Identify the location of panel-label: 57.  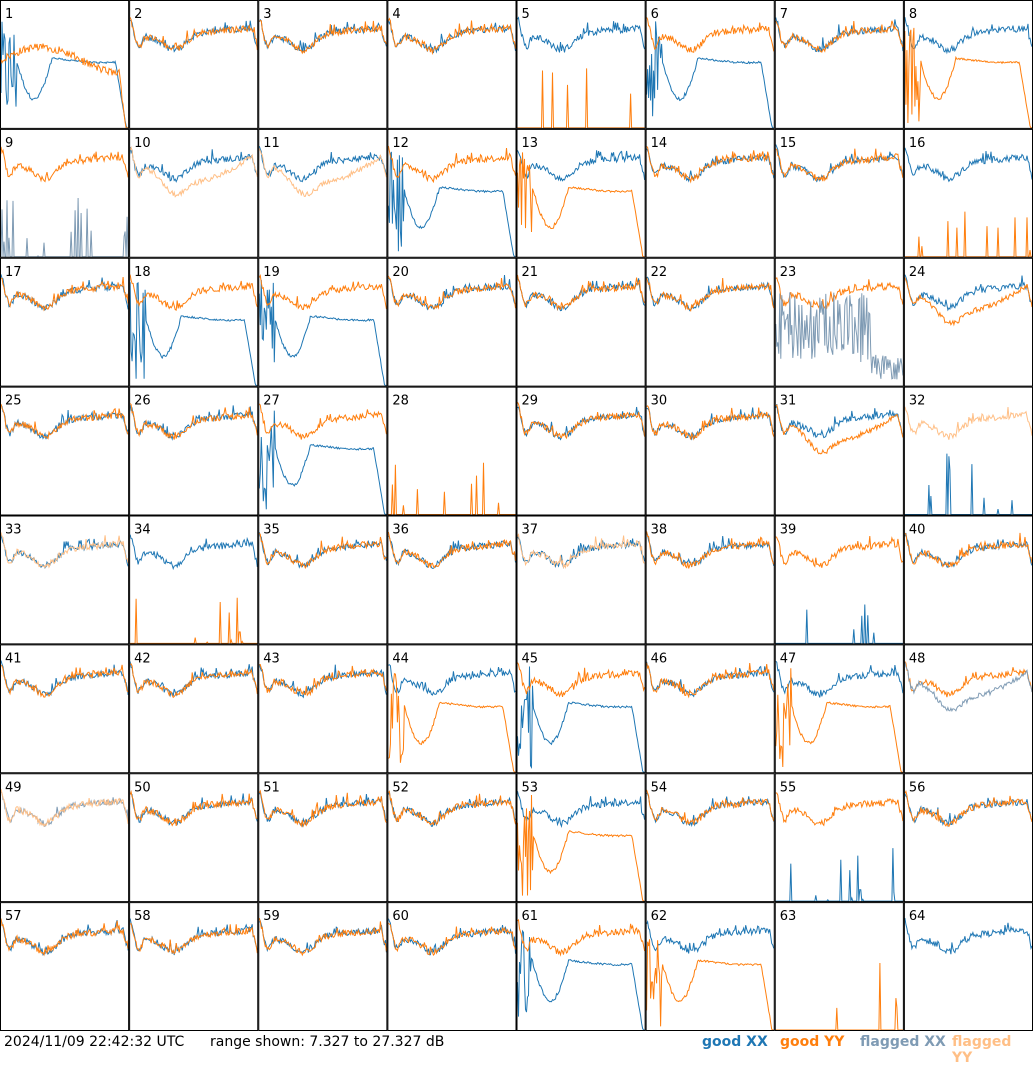
(13, 916).